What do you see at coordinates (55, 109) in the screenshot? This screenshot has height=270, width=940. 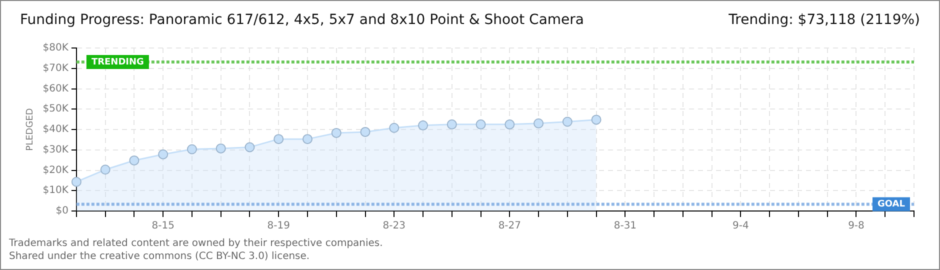 I see `y-tick-label: $50K` at bounding box center [55, 109].